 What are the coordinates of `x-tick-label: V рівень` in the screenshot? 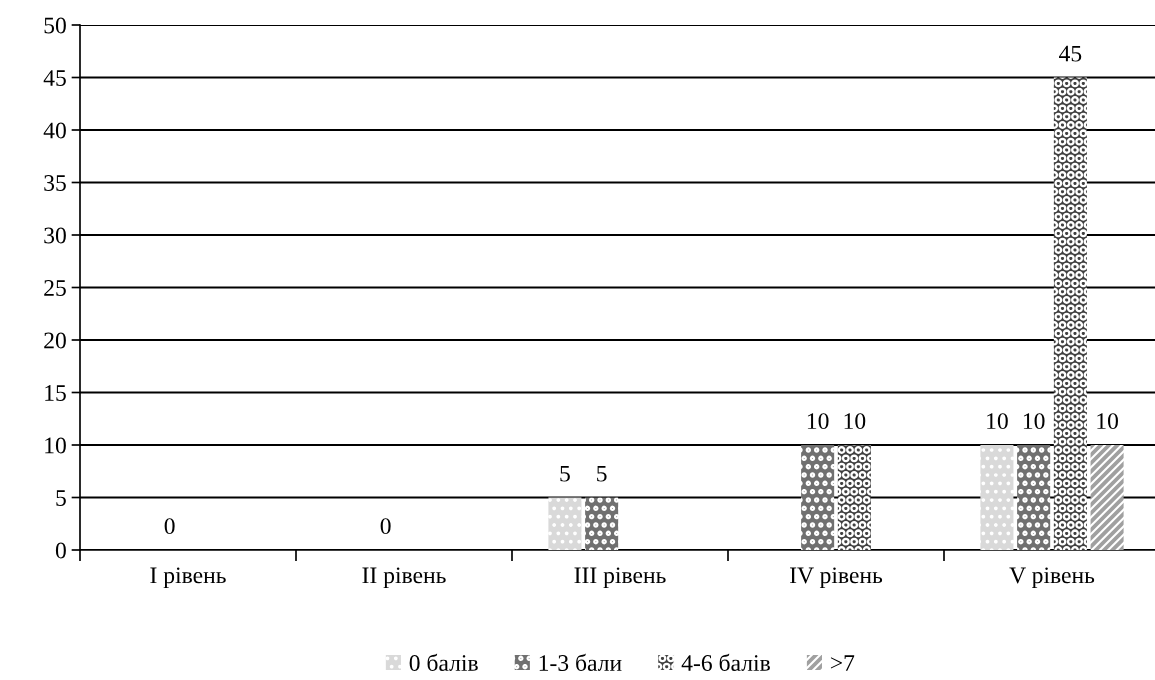 It's located at (1052, 578).